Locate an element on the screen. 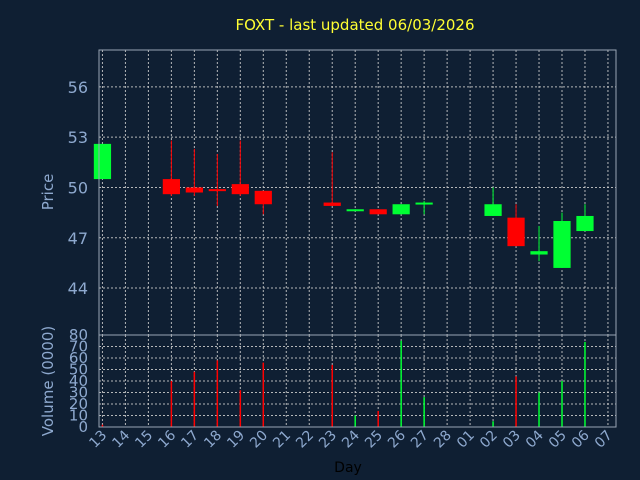  price-y-tick-label: 50 is located at coordinates (78, 187).